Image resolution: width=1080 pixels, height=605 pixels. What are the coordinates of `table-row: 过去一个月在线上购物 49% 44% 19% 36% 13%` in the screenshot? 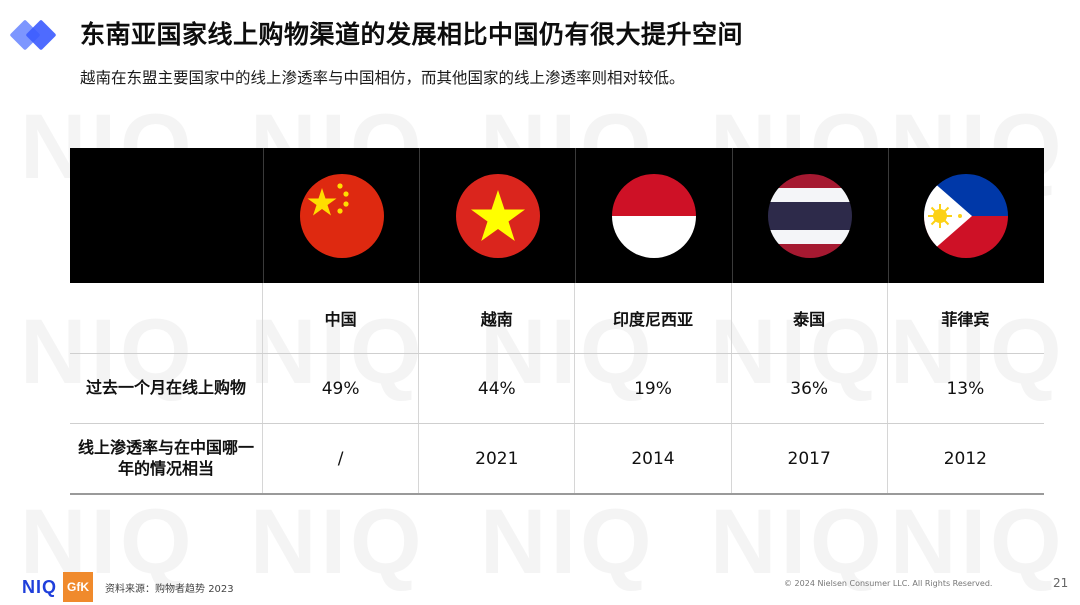 It's located at (557, 389).